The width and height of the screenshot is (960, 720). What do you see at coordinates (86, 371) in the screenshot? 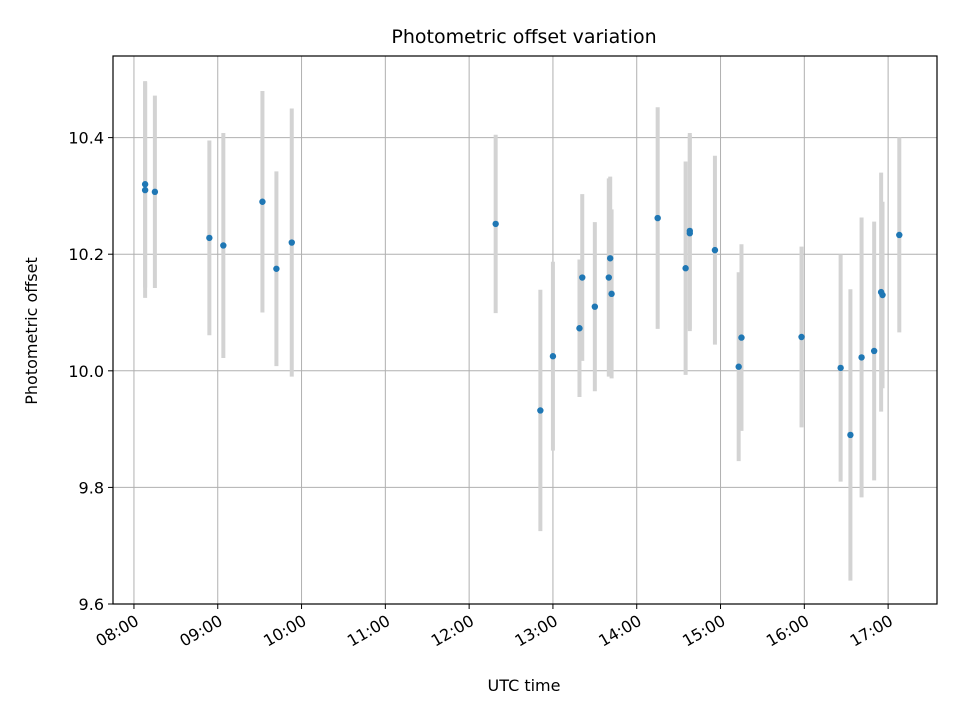
I see `y-tick-label: 10.0` at bounding box center [86, 371].